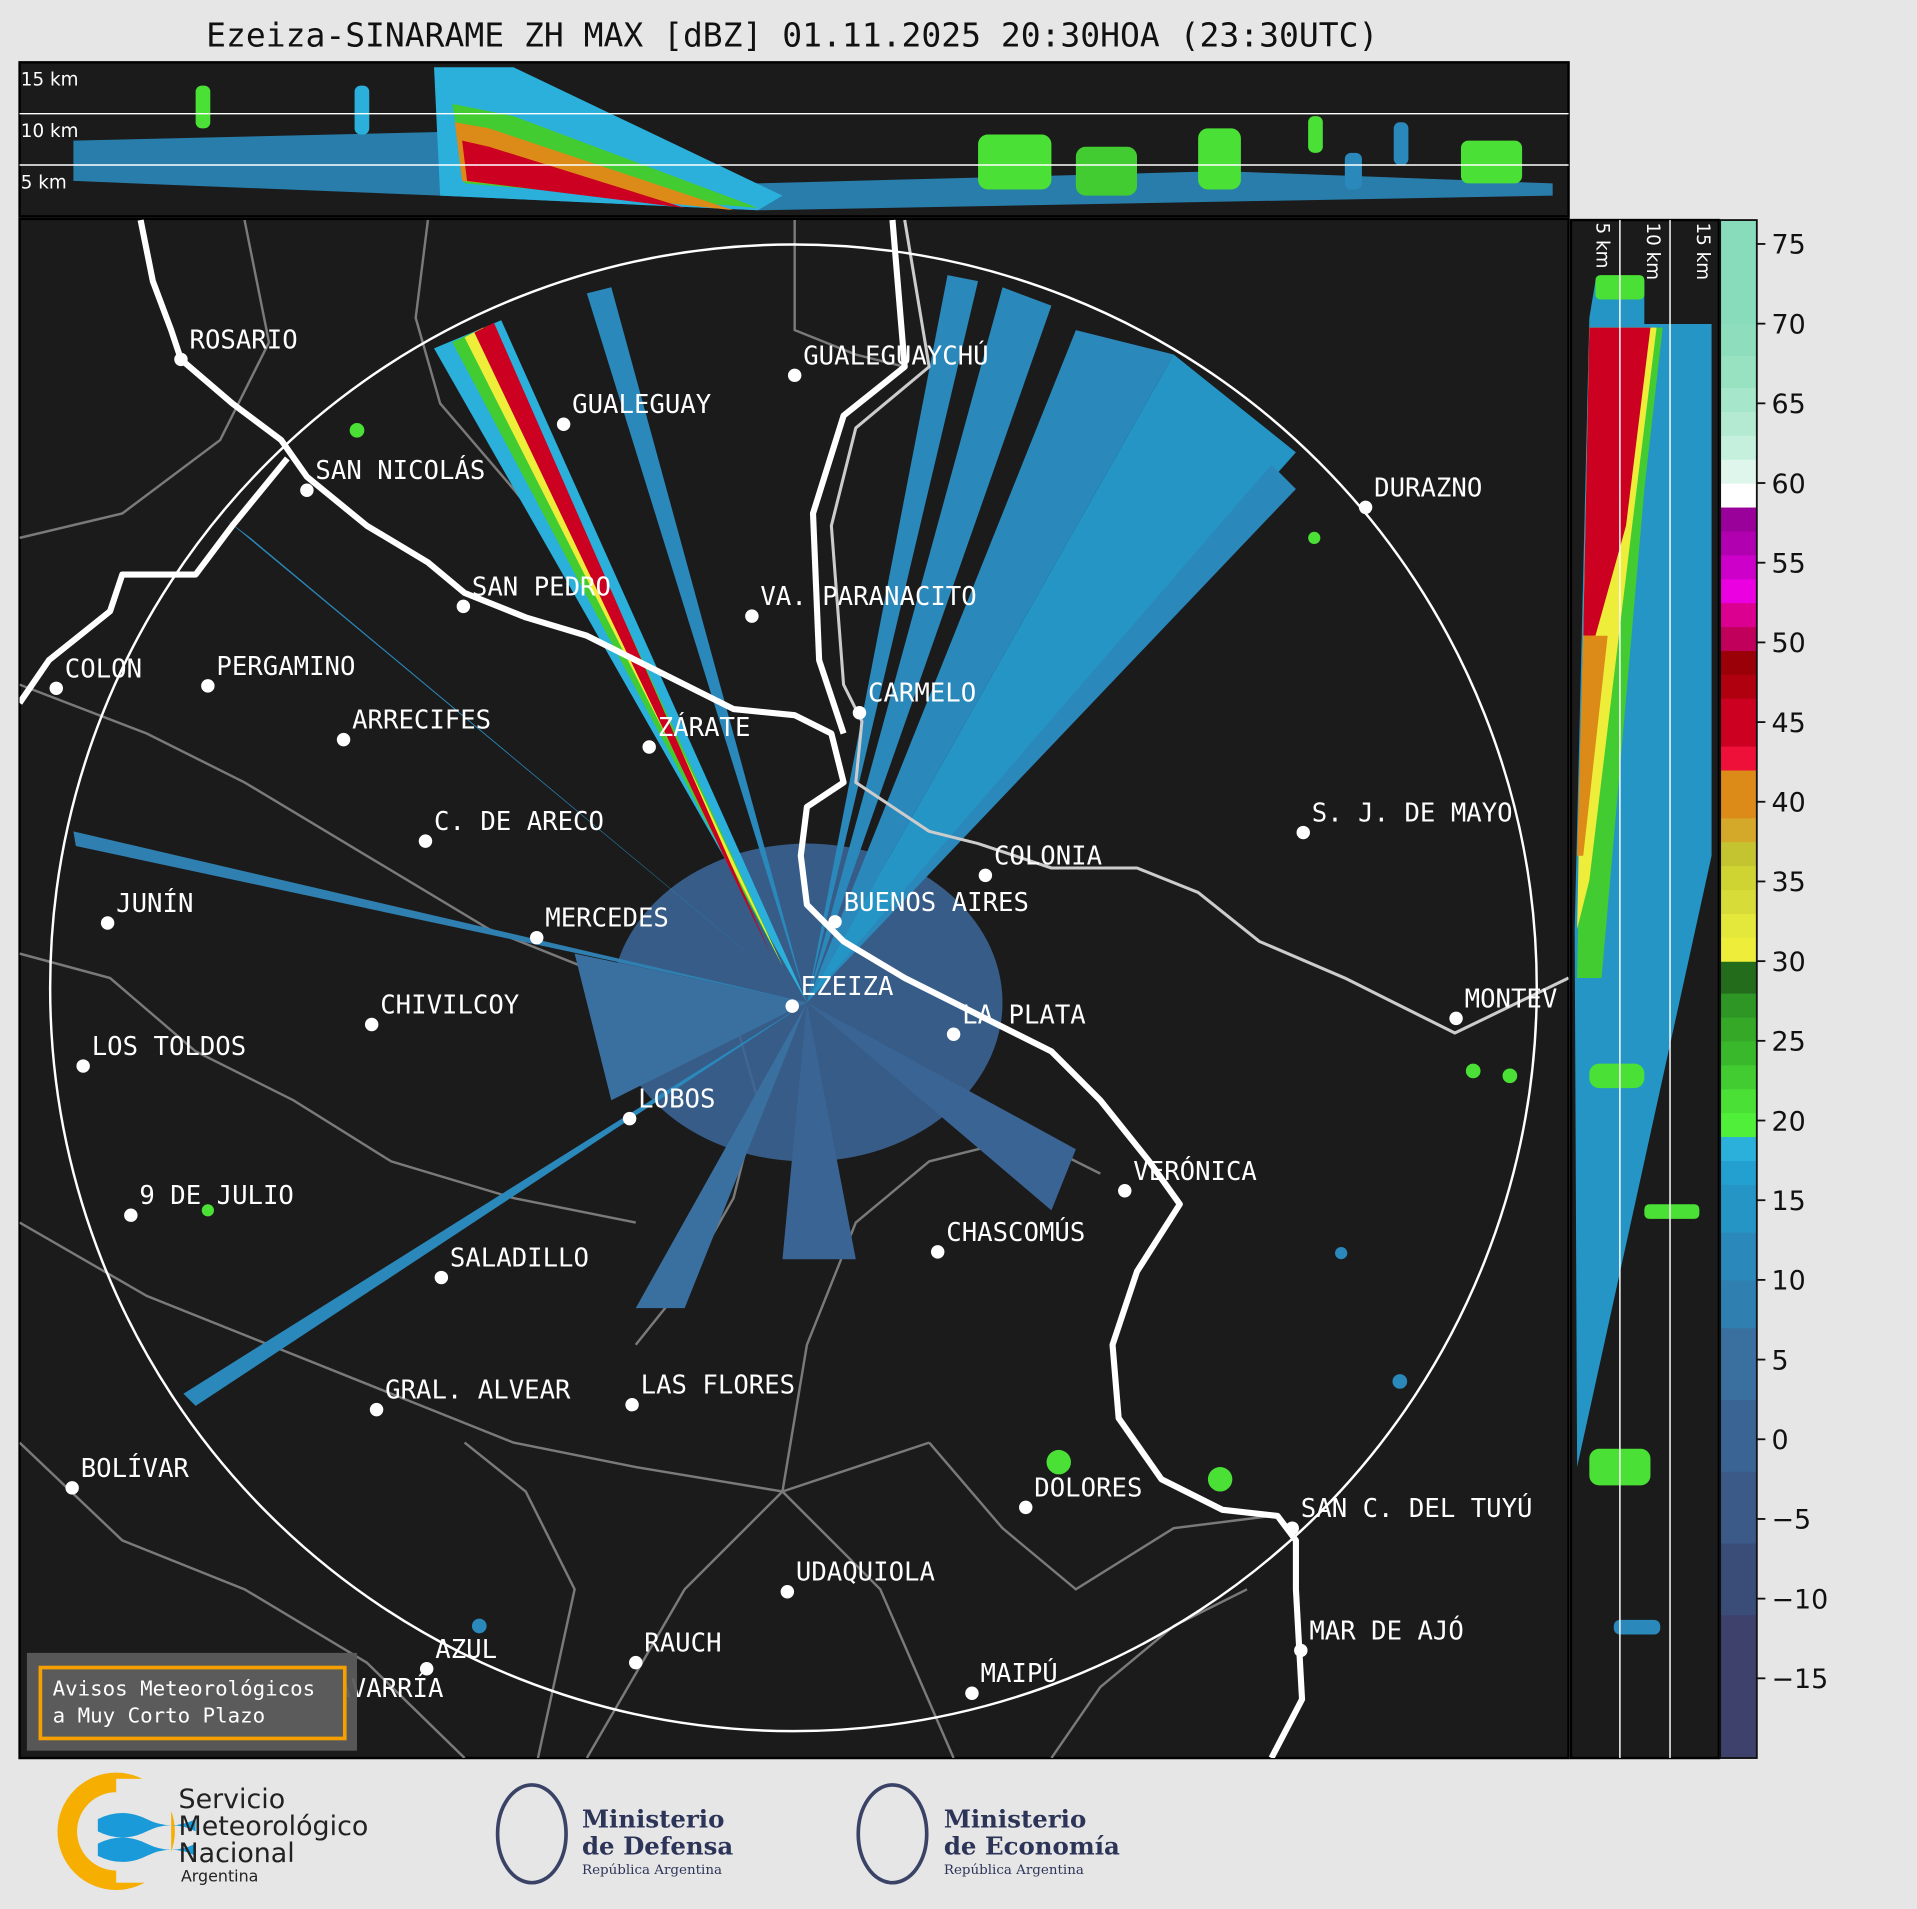 This screenshot has height=1909, width=1917. I want to click on economia-line2: de Economía, so click(1032, 1846).